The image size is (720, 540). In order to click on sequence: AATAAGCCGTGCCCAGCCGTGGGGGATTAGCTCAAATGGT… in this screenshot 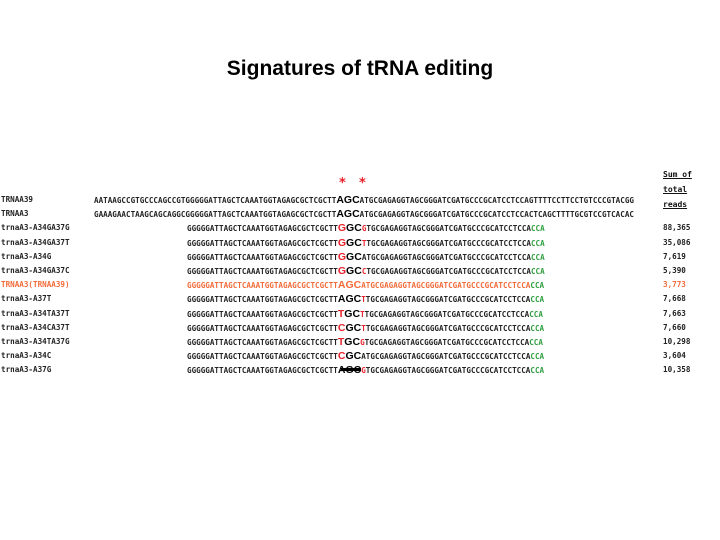, I will do `click(364, 200)`.